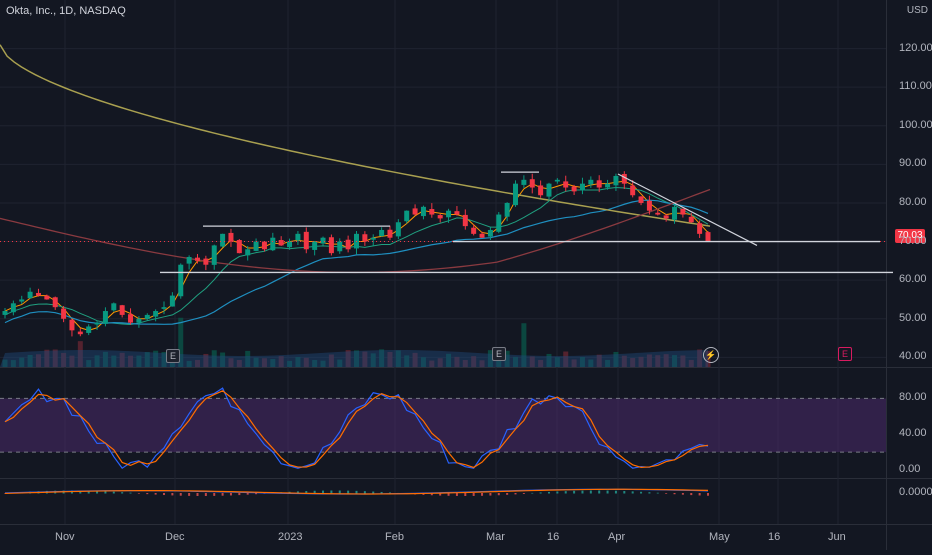  I want to click on bolt-icon: ⚡, so click(711, 355).